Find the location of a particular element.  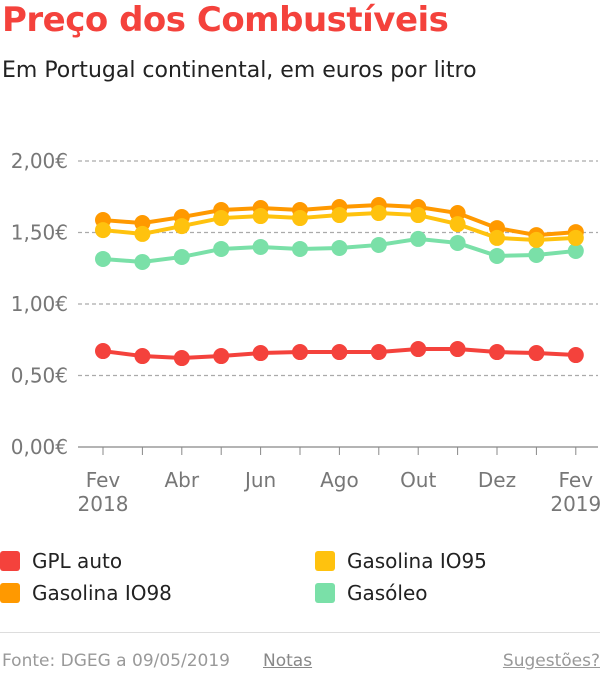

y-tick-label: 1,50€ is located at coordinates (39, 233).